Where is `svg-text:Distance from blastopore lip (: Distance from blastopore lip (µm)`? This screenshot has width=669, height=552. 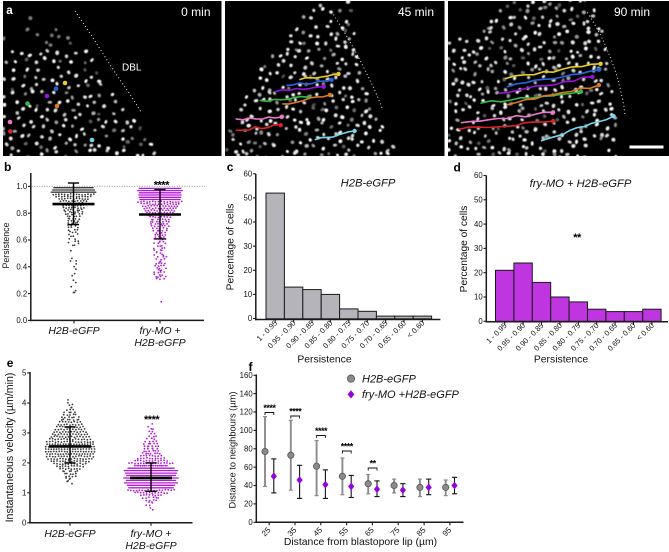 svg-text:Distance from blastopore lip (: Distance from blastopore lip (µm) is located at coordinates (360, 542).